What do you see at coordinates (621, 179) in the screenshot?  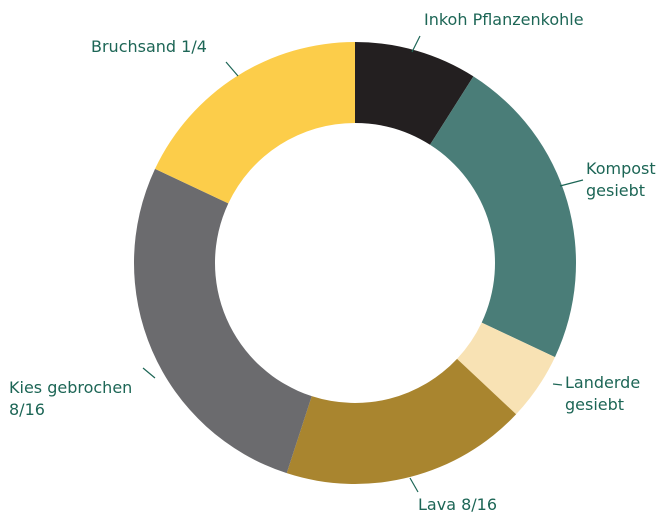 I see `slice-label: Kompost gesiebt` at bounding box center [621, 179].